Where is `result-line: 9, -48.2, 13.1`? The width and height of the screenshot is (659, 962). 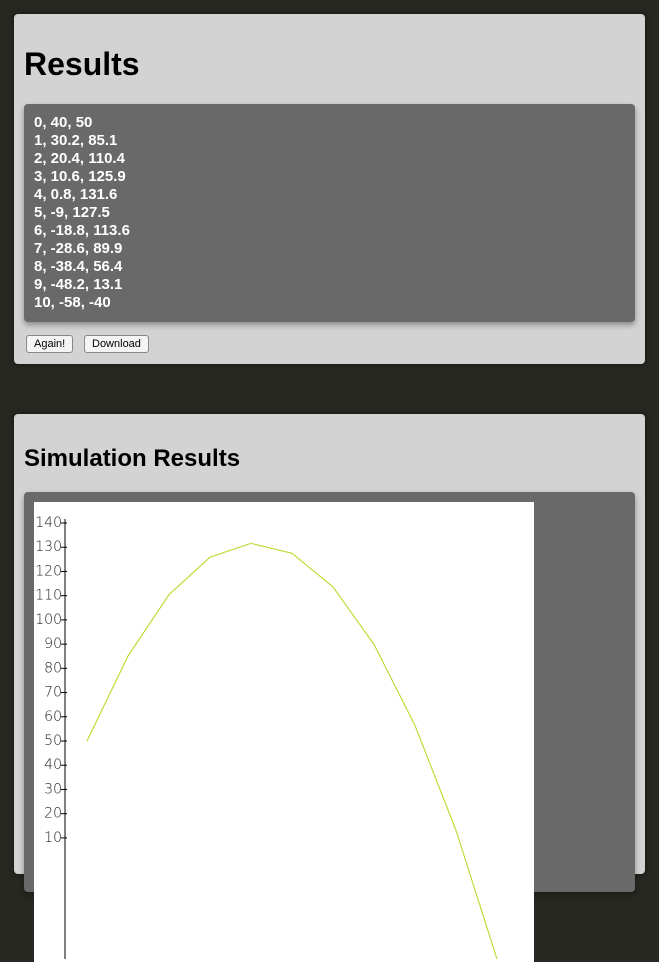
result-line: 9, -48.2, 13.1 is located at coordinates (78, 284).